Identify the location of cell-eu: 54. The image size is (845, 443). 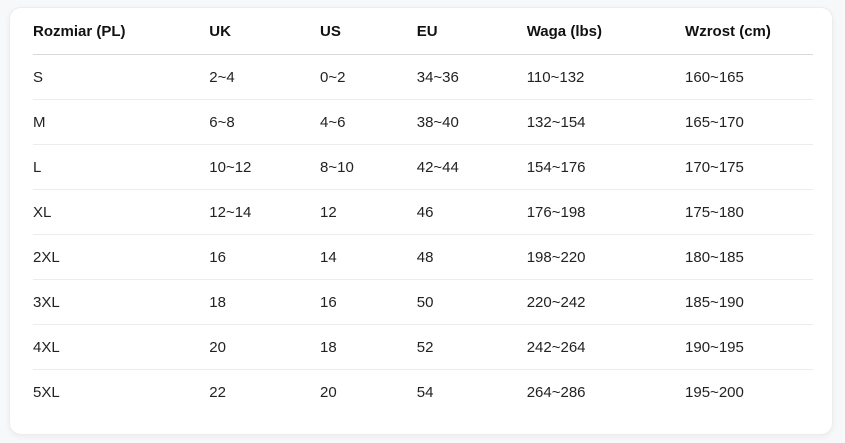
(425, 392).